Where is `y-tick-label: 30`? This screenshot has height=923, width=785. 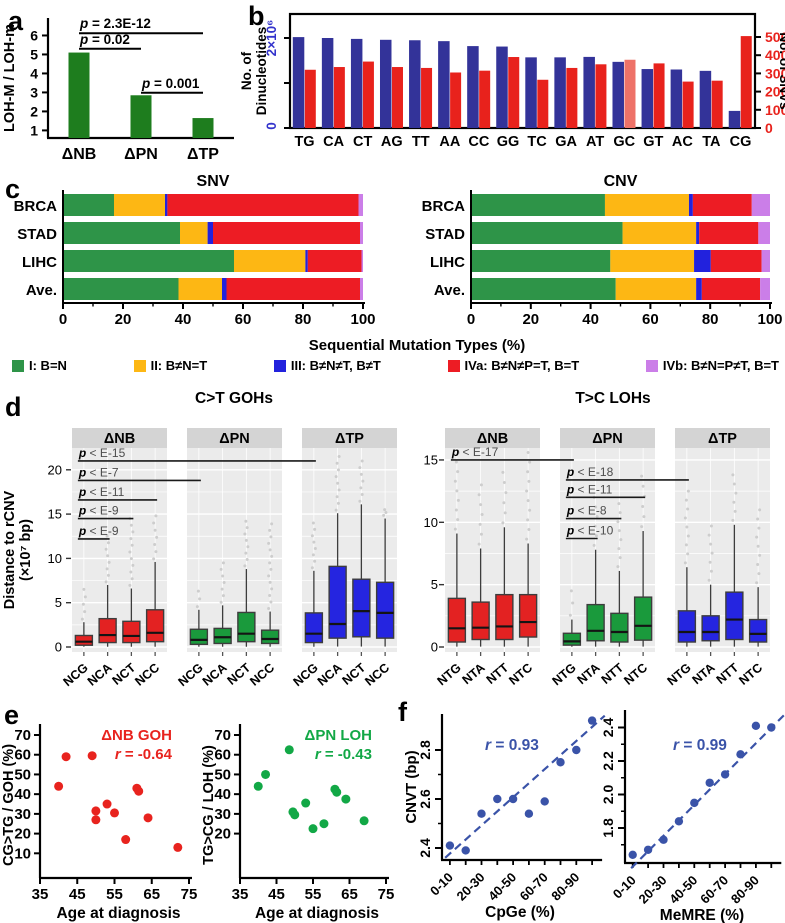 y-tick-label: 30 is located at coordinates (222, 814).